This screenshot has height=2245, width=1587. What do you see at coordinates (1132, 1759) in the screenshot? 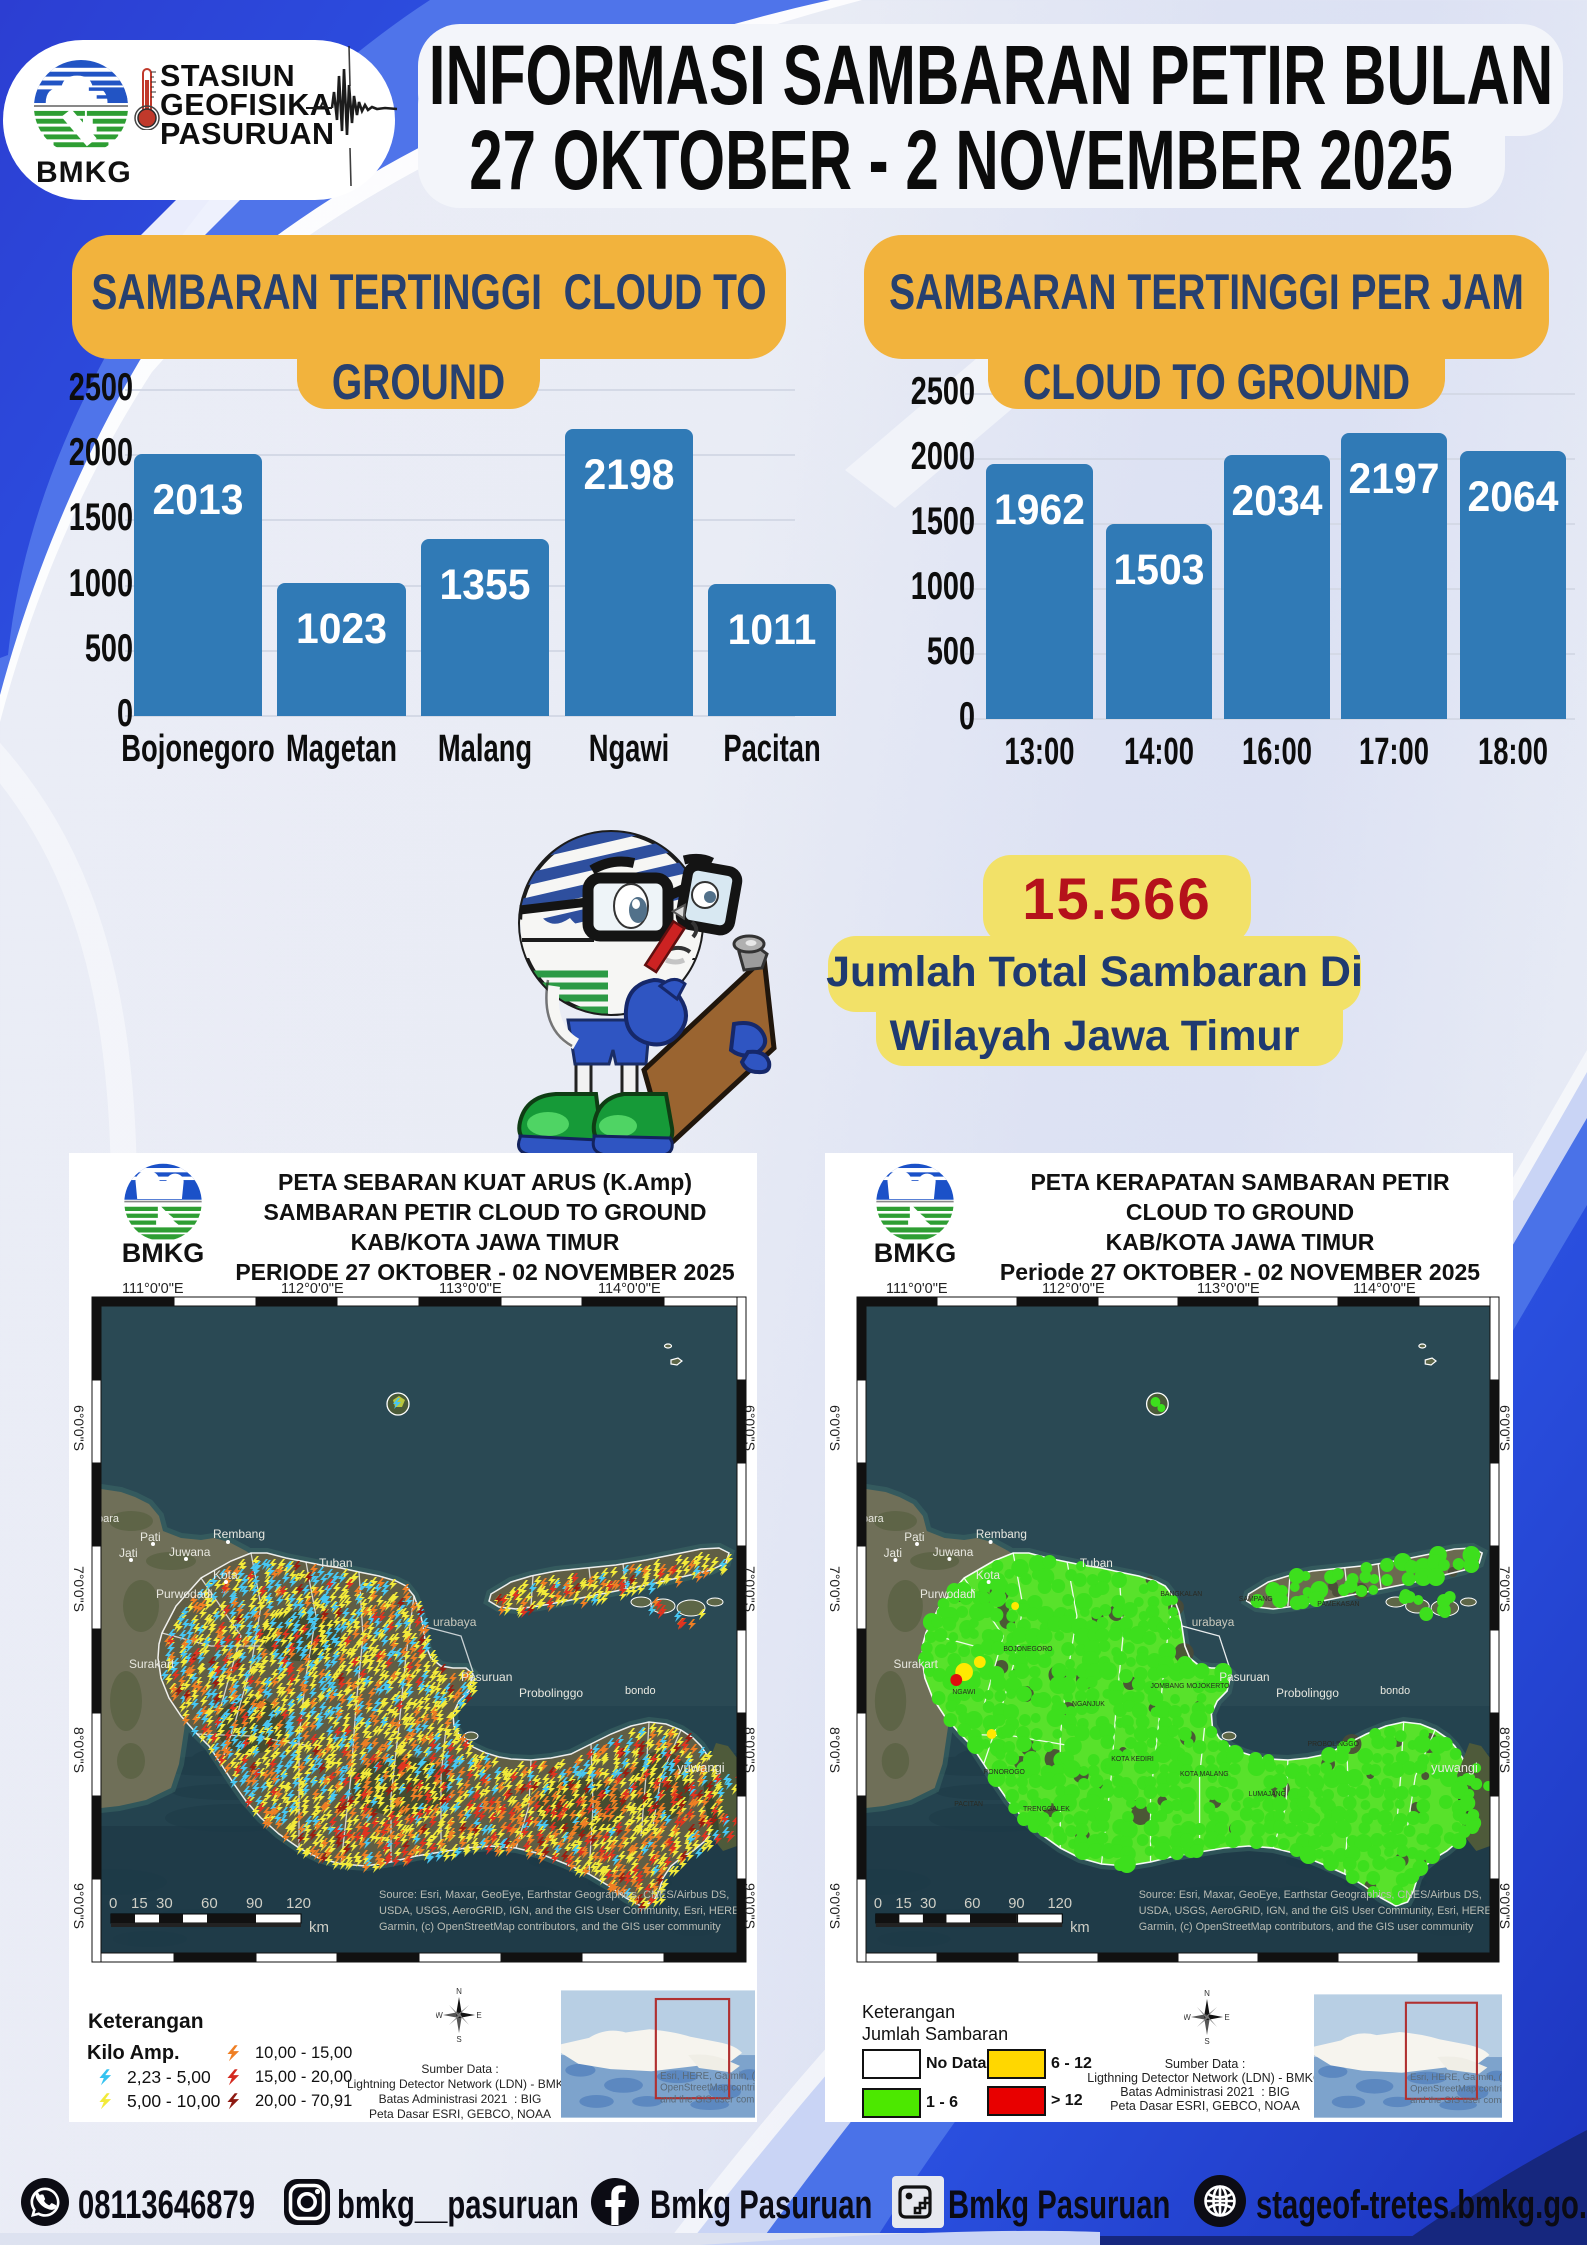
I see `svg-text: KOTA KEDIRI` at bounding box center [1132, 1759].